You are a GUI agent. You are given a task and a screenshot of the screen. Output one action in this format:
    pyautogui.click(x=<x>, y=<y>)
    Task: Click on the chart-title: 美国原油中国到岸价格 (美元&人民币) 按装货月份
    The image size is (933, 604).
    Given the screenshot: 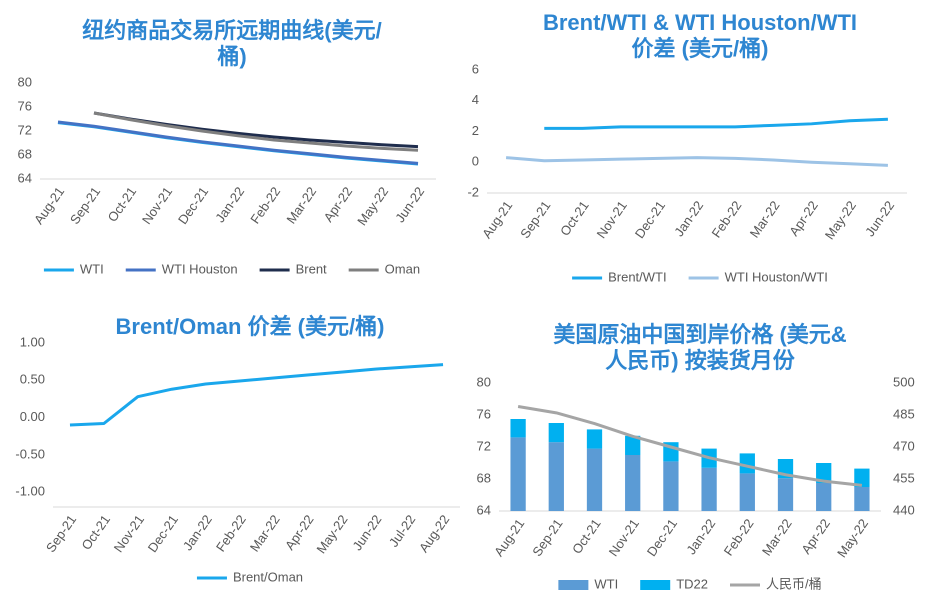 What is the action you would take?
    pyautogui.click(x=700, y=347)
    